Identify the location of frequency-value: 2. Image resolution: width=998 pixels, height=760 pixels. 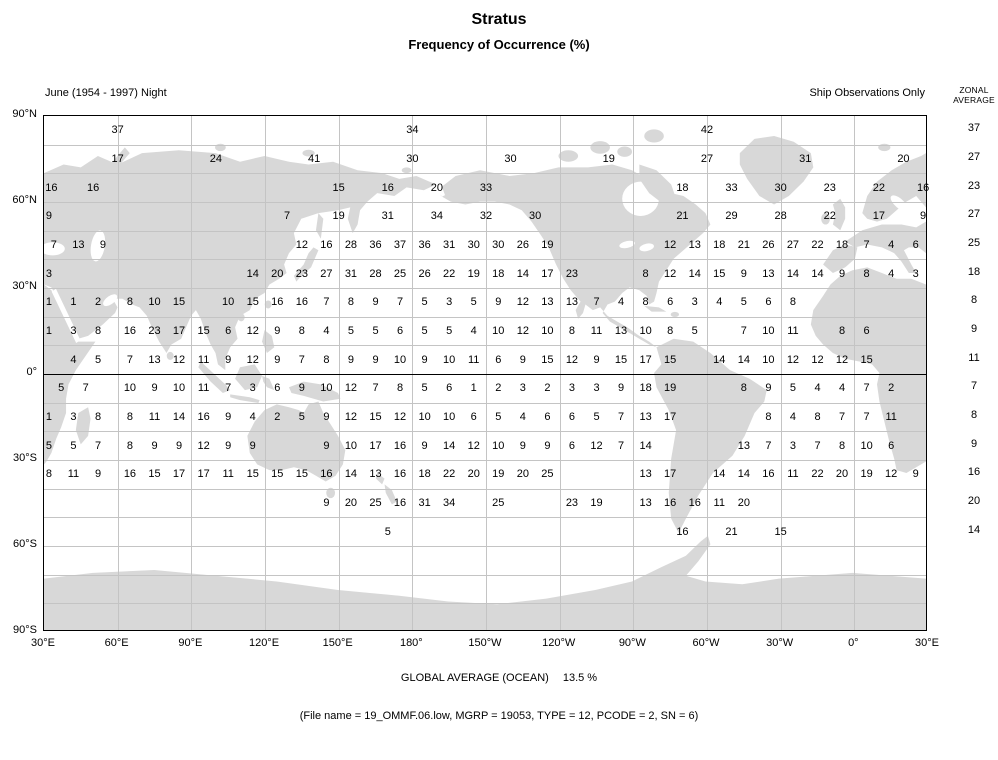
(498, 388).